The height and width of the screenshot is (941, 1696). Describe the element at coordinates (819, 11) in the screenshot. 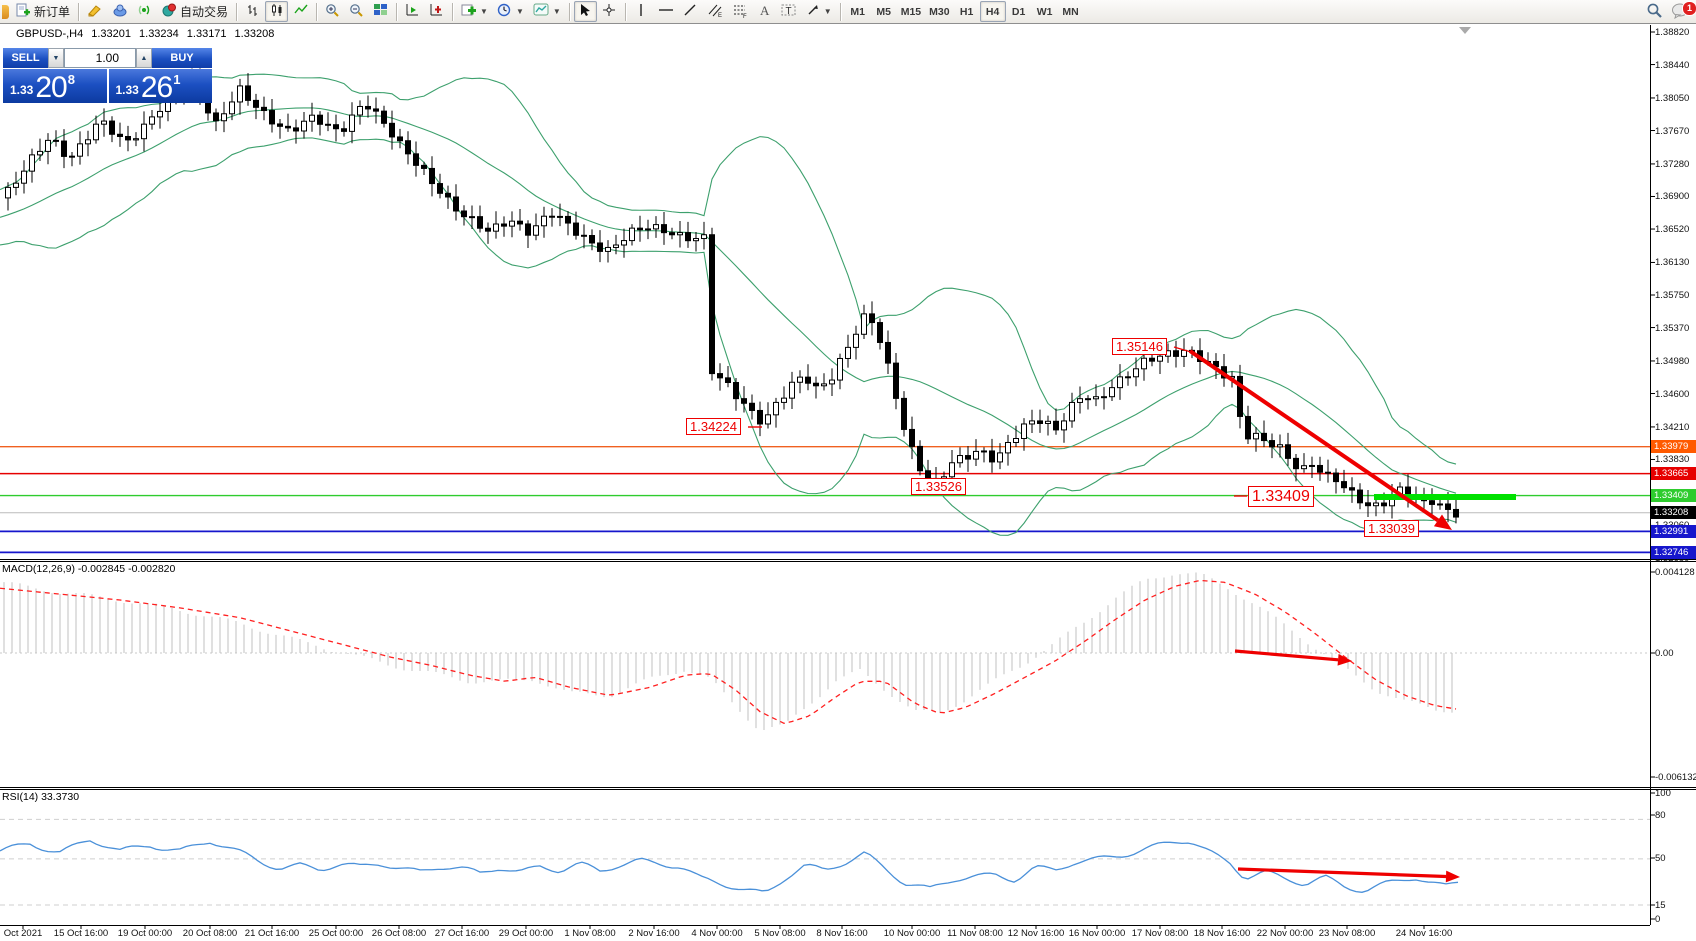

I see `arrows-button: ▼` at that location.